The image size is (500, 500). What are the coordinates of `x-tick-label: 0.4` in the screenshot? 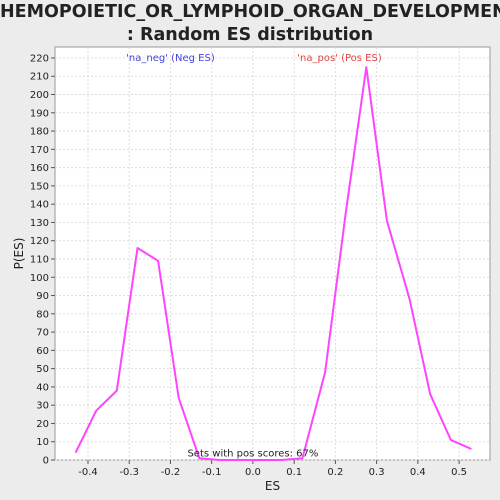 It's located at (418, 472).